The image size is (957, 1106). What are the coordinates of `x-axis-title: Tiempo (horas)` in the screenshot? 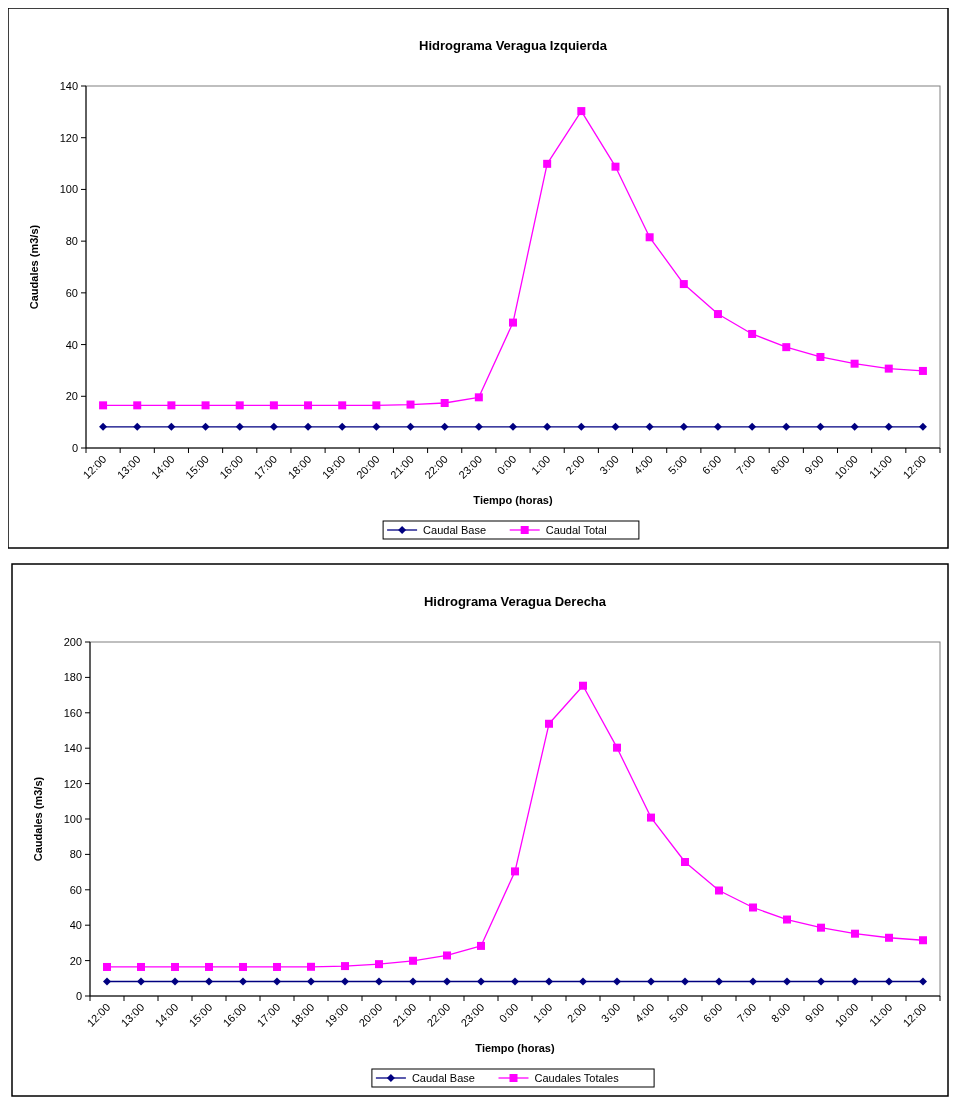 It's located at (515, 1048).